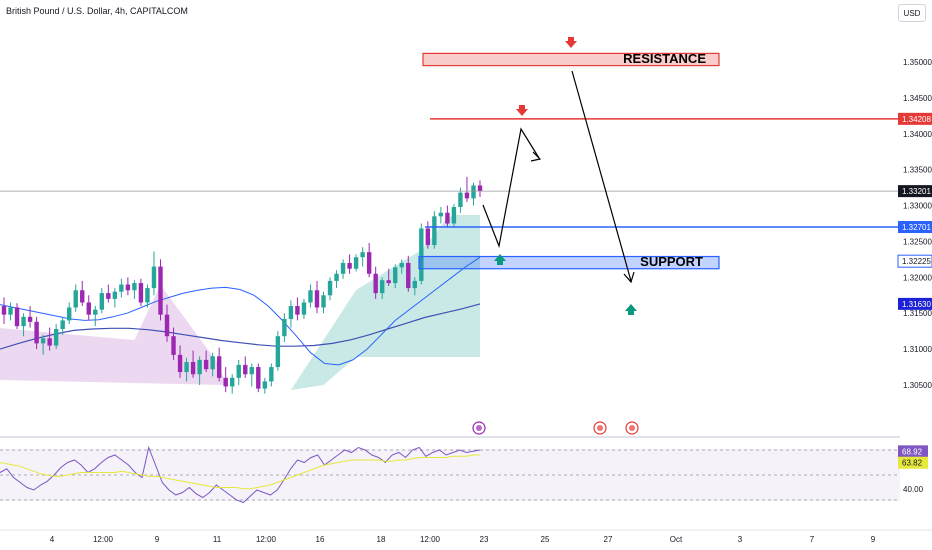 The width and height of the screenshot is (932, 550). Describe the element at coordinates (917, 241) in the screenshot. I see `y-axis-tick: 1.32500` at that location.